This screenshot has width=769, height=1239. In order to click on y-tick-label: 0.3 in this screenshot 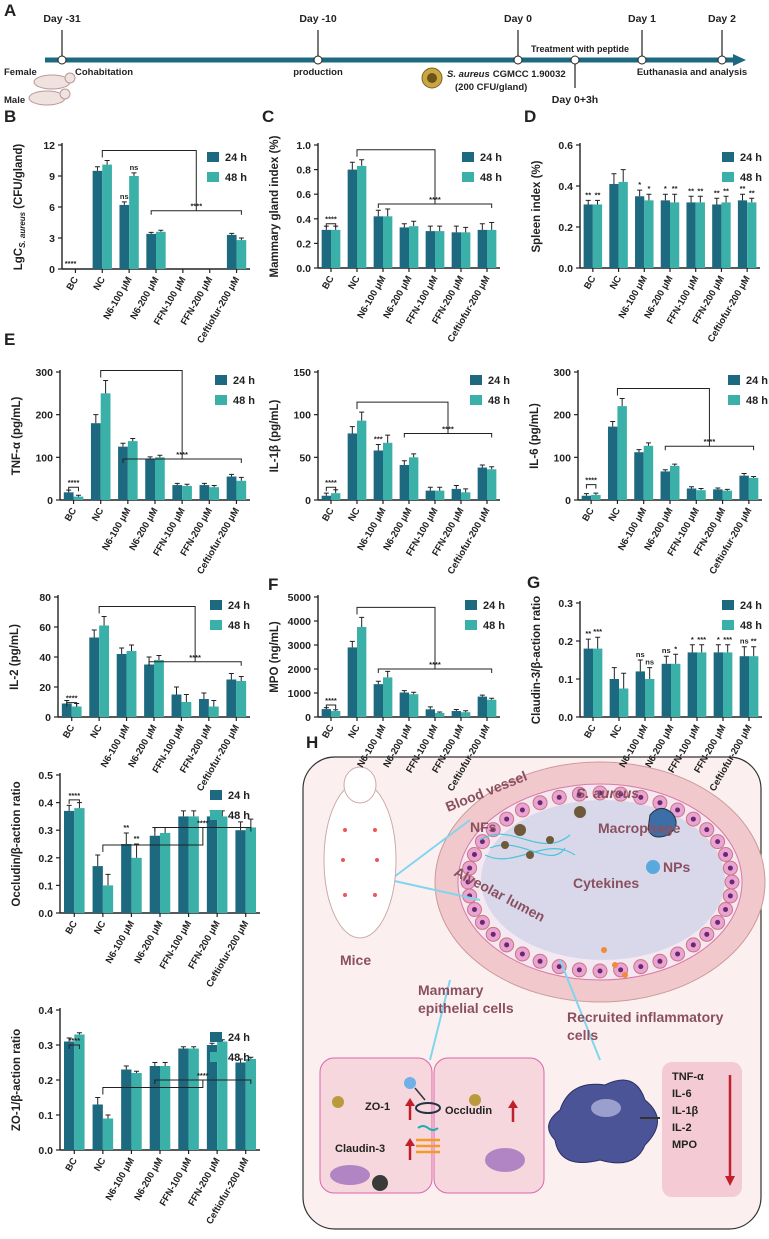, I will do `click(45, 1046)`.